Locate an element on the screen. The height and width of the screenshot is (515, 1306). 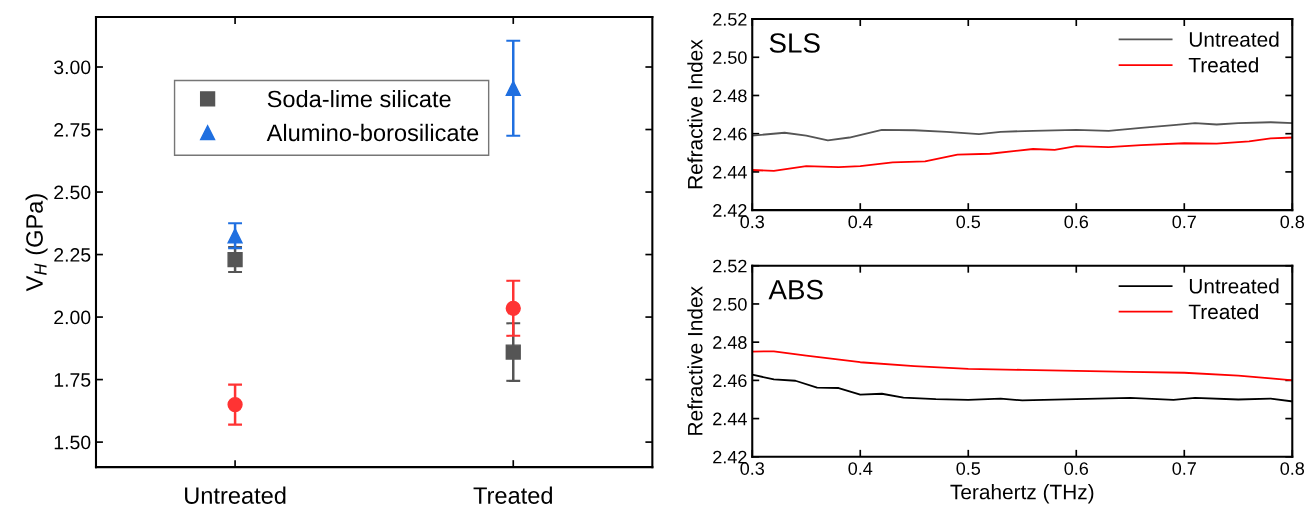
x-axis-title: Terahertz (THz) is located at coordinates (1022, 494).